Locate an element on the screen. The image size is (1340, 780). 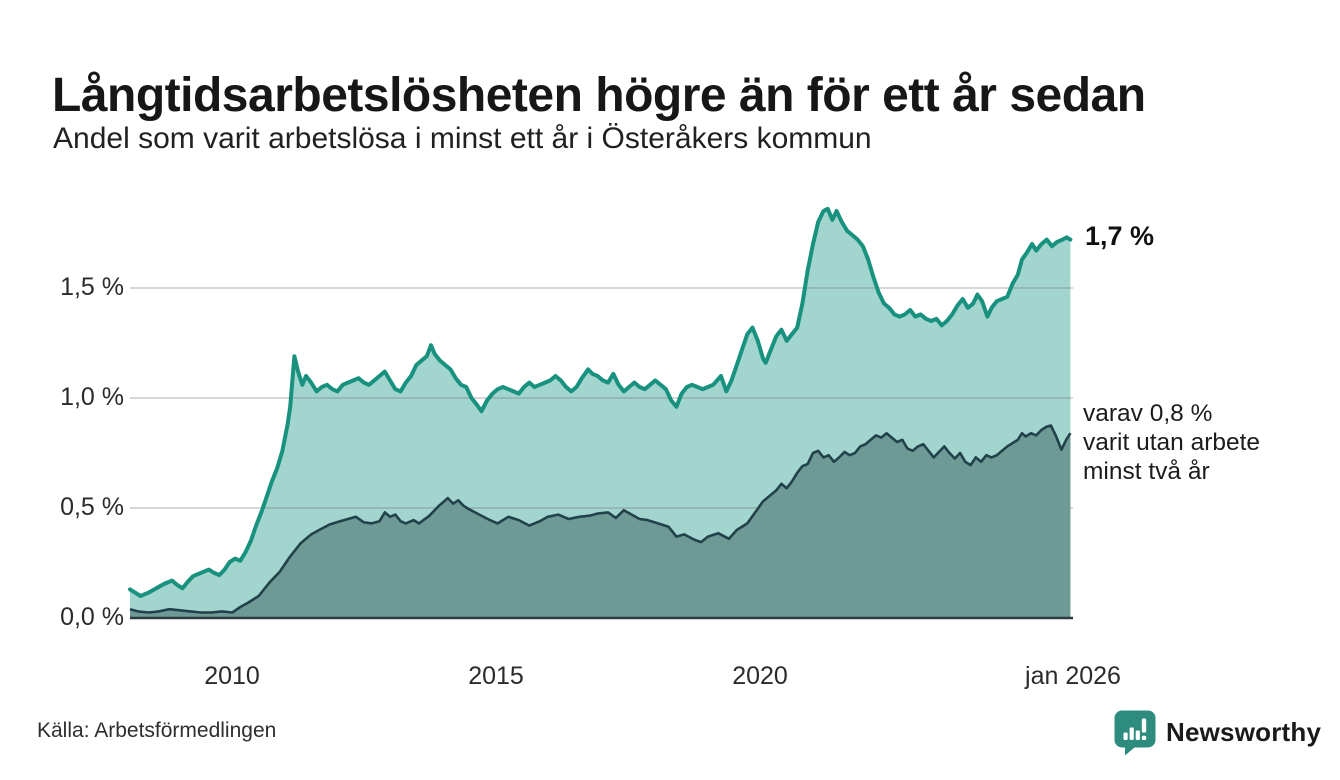
subset-label-line2: varit utan arbete is located at coordinates (1172, 442).